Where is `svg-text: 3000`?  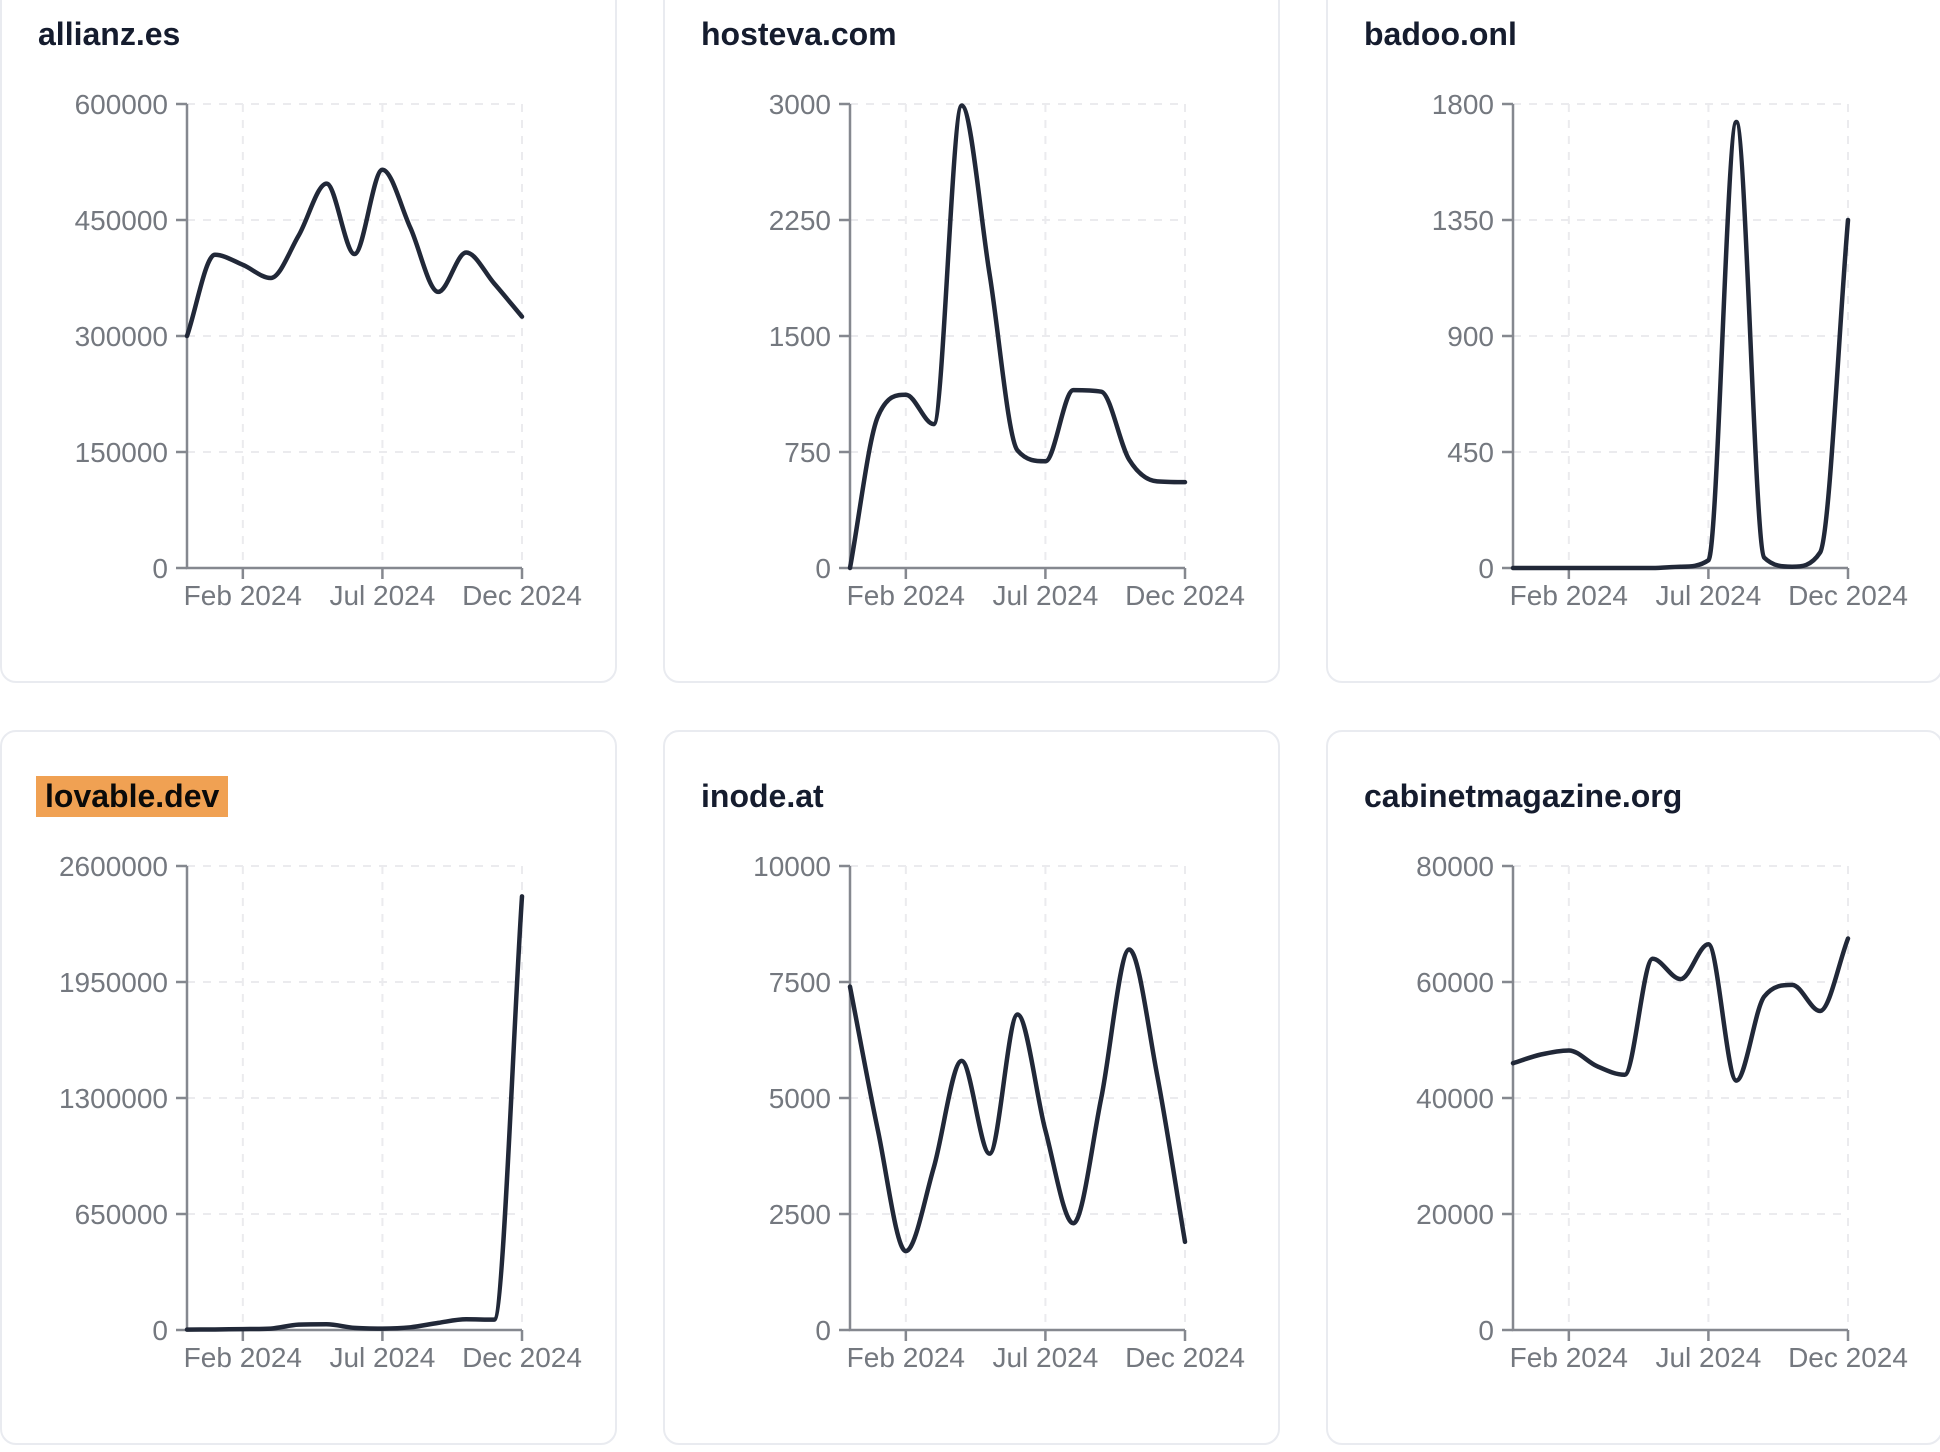 svg-text: 3000 is located at coordinates (800, 104).